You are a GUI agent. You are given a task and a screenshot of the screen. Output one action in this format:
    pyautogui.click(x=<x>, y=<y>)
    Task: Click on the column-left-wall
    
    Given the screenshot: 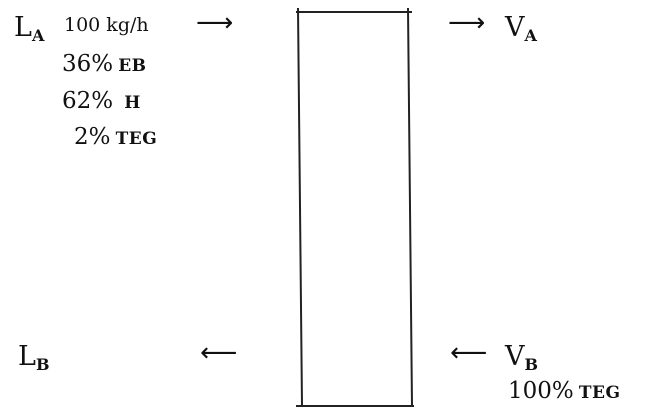 What is the action you would take?
    pyautogui.click(x=300, y=207)
    